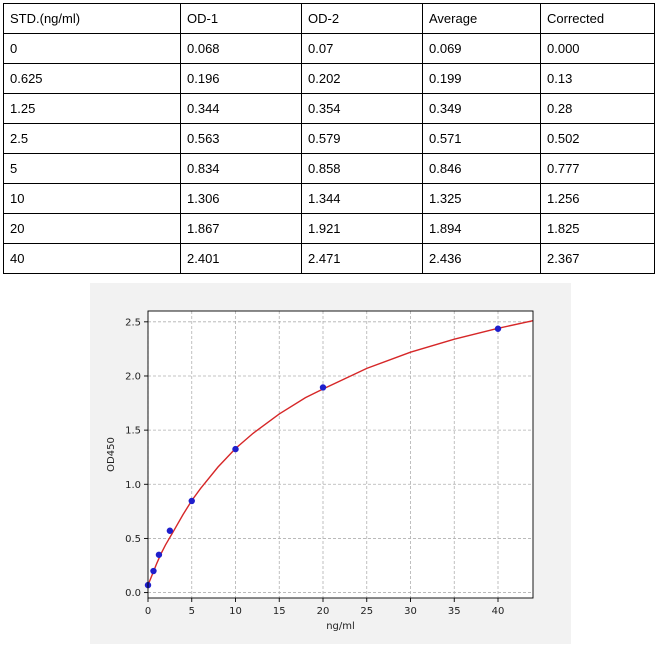 The image size is (658, 647). Describe the element at coordinates (597, 18) in the screenshot. I see `column-header: Corrected` at that location.